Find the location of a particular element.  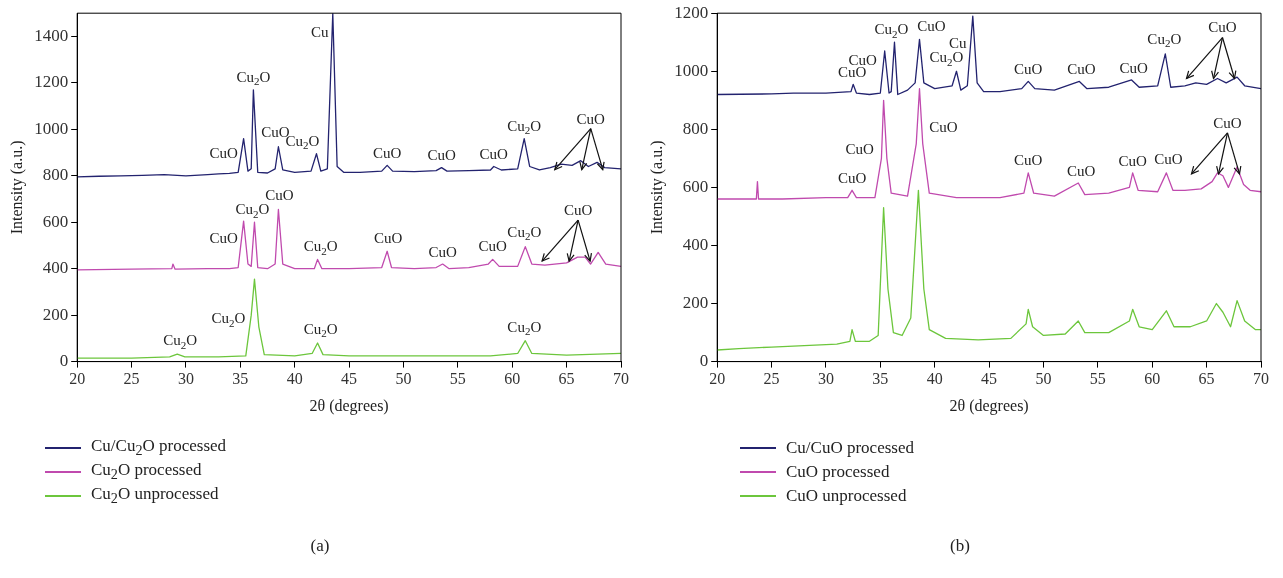

legend-label: Cu$_{2}$O unprocessed is located at coordinates (155, 496).